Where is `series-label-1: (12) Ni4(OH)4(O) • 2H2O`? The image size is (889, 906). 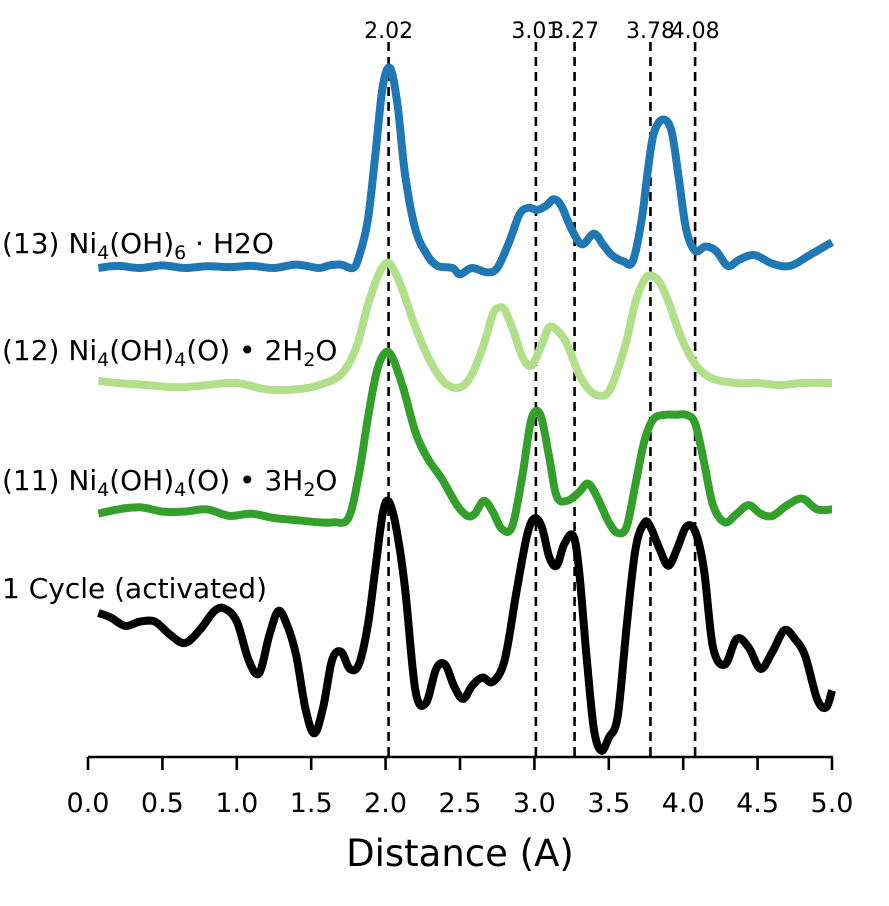
series-label-1: (12) Ni4(OH)4(O) • 2H2O is located at coordinates (169, 352).